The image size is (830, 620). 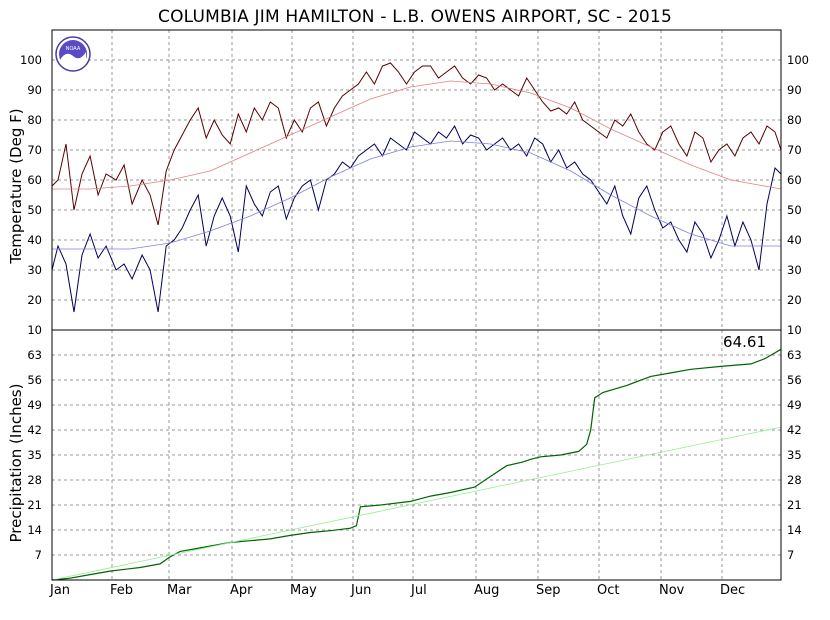 What do you see at coordinates (794, 505) in the screenshot?
I see `precip-tick-label-right: 21` at bounding box center [794, 505].